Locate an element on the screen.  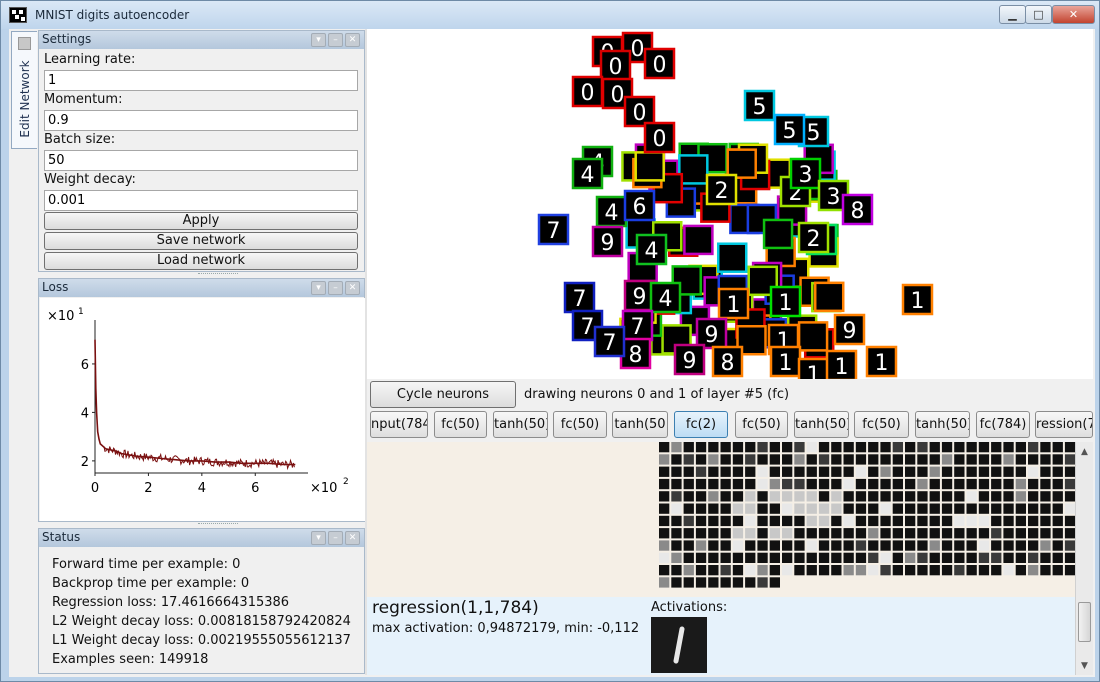
layer-tab: fc(784) is located at coordinates (1003, 424).